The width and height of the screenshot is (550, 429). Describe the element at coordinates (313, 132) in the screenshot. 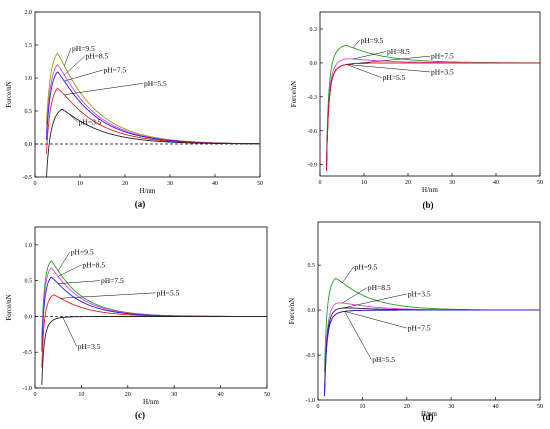

I see `y-tick-label: -0.6` at that location.